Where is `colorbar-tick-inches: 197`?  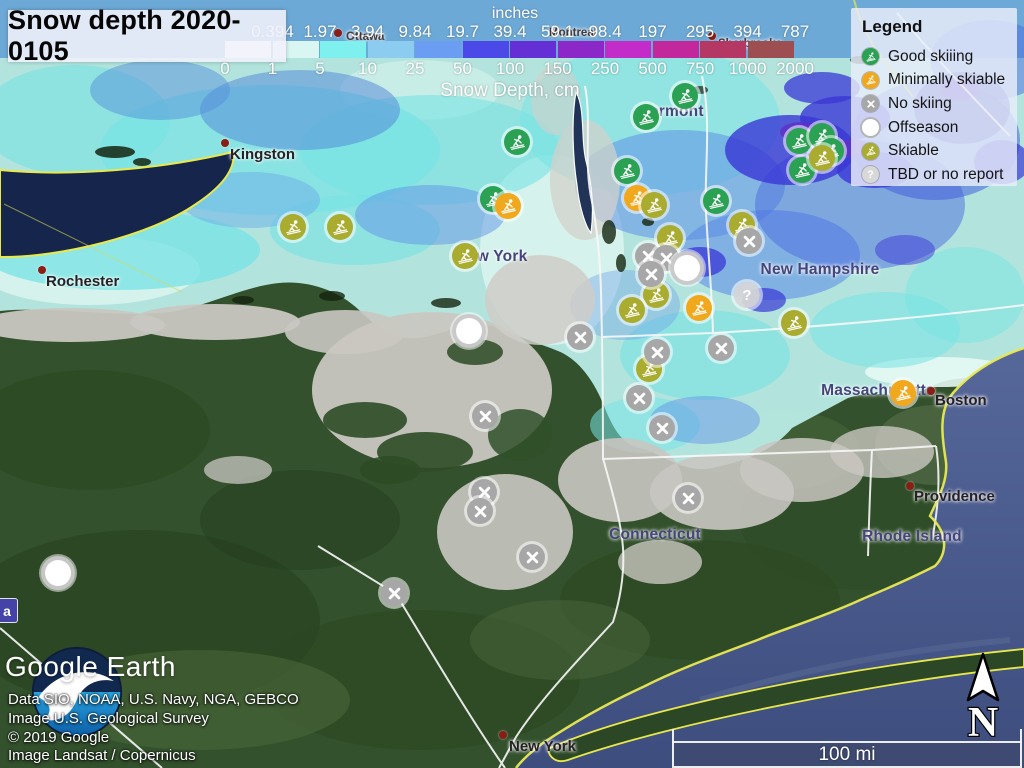 colorbar-tick-inches: 197 is located at coordinates (652, 31).